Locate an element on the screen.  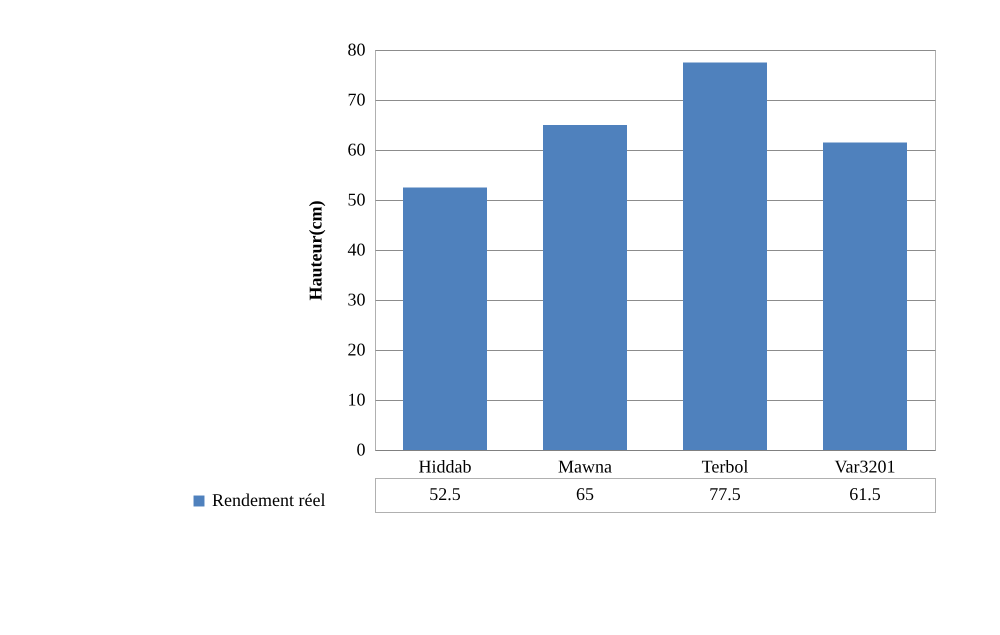
y-tick-label: 80 is located at coordinates (357, 50).